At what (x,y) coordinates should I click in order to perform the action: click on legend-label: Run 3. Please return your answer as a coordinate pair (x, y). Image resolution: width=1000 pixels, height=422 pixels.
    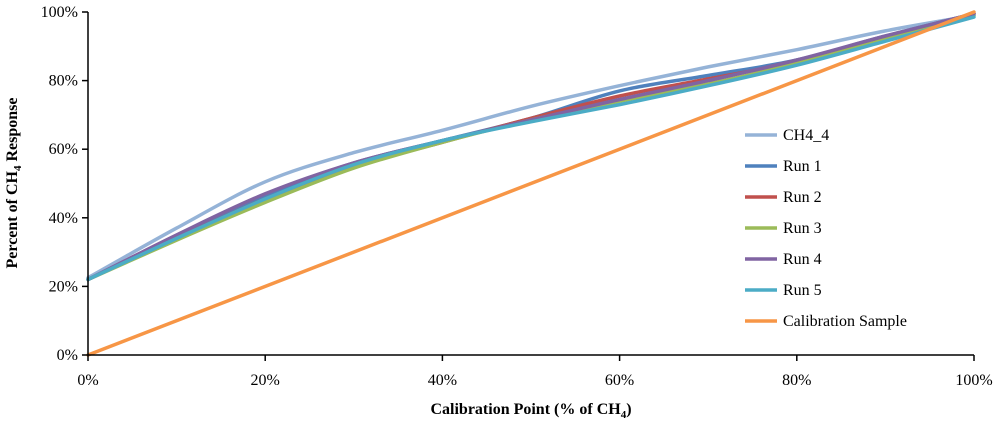
    Looking at the image, I should click on (802, 228).